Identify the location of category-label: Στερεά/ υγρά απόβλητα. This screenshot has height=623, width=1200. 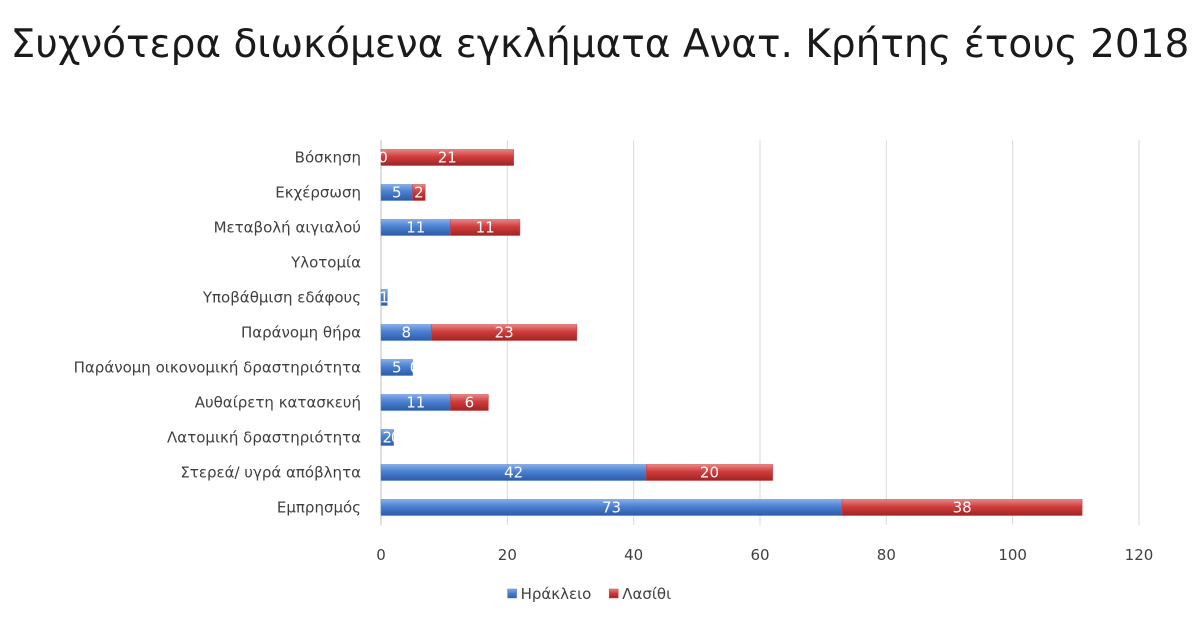
(270, 473).